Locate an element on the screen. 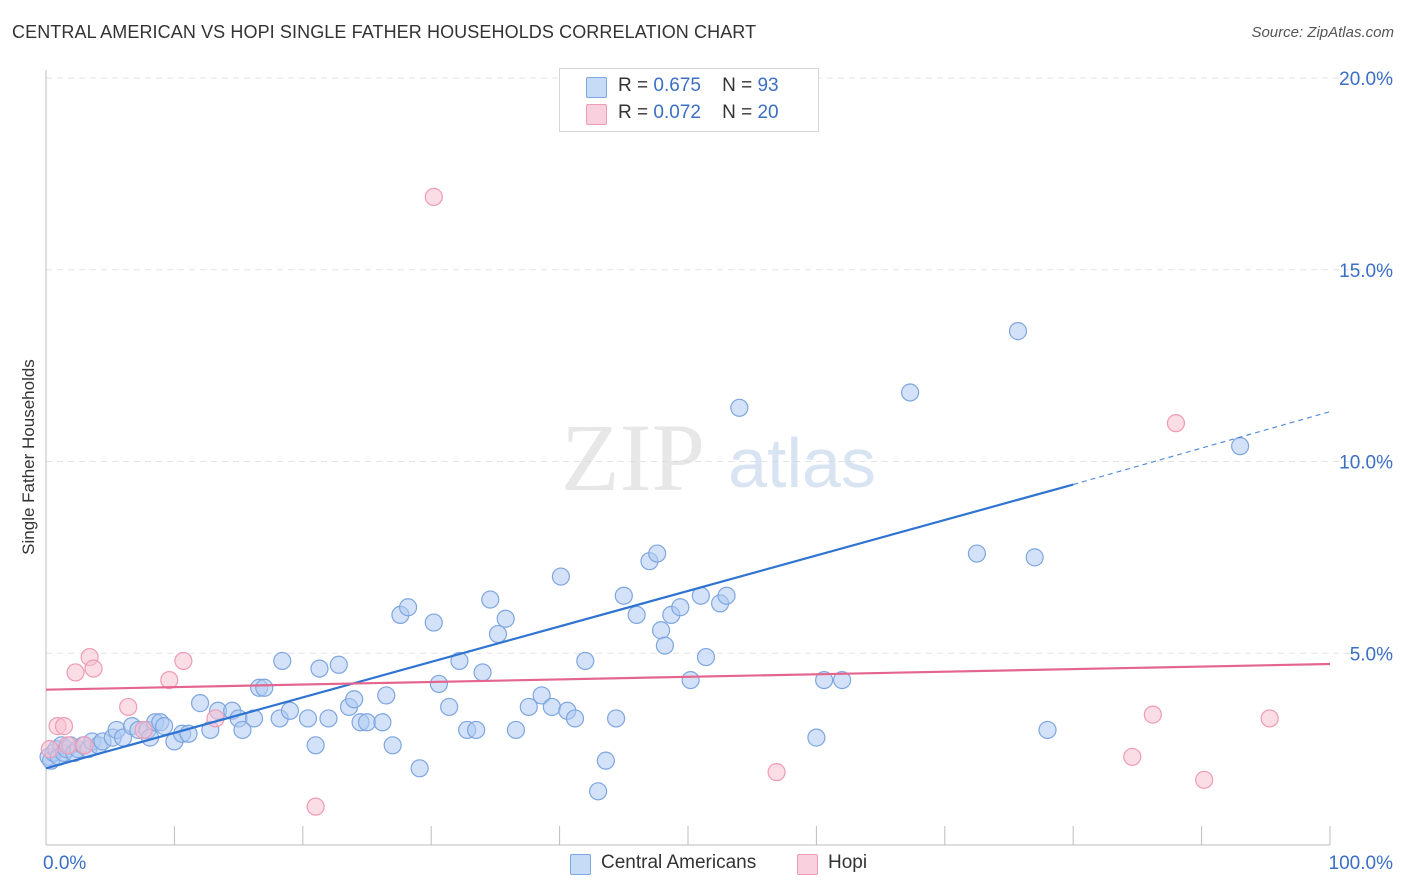 Image resolution: width=1406 pixels, height=892 pixels. correlation-legend: R = 0.675 N = 93 R = 0.072 N = 20 is located at coordinates (689, 100).